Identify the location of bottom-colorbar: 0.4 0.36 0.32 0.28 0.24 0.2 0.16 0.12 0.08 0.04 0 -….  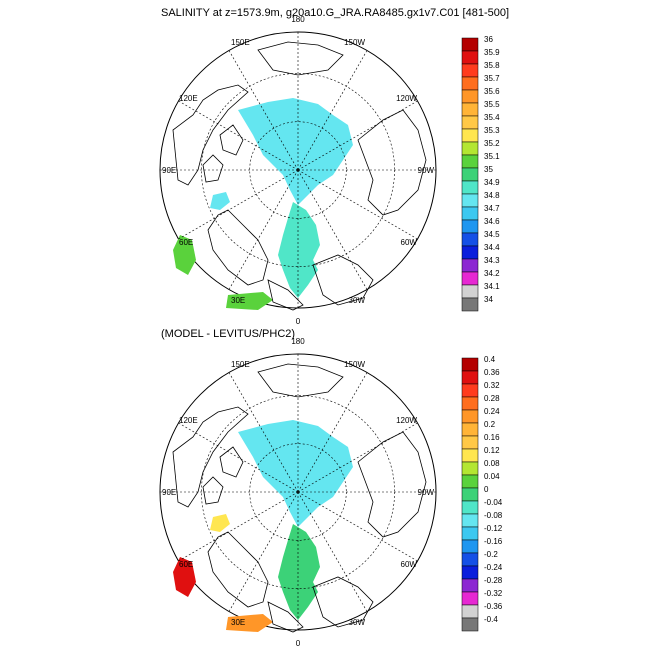
(482, 493).